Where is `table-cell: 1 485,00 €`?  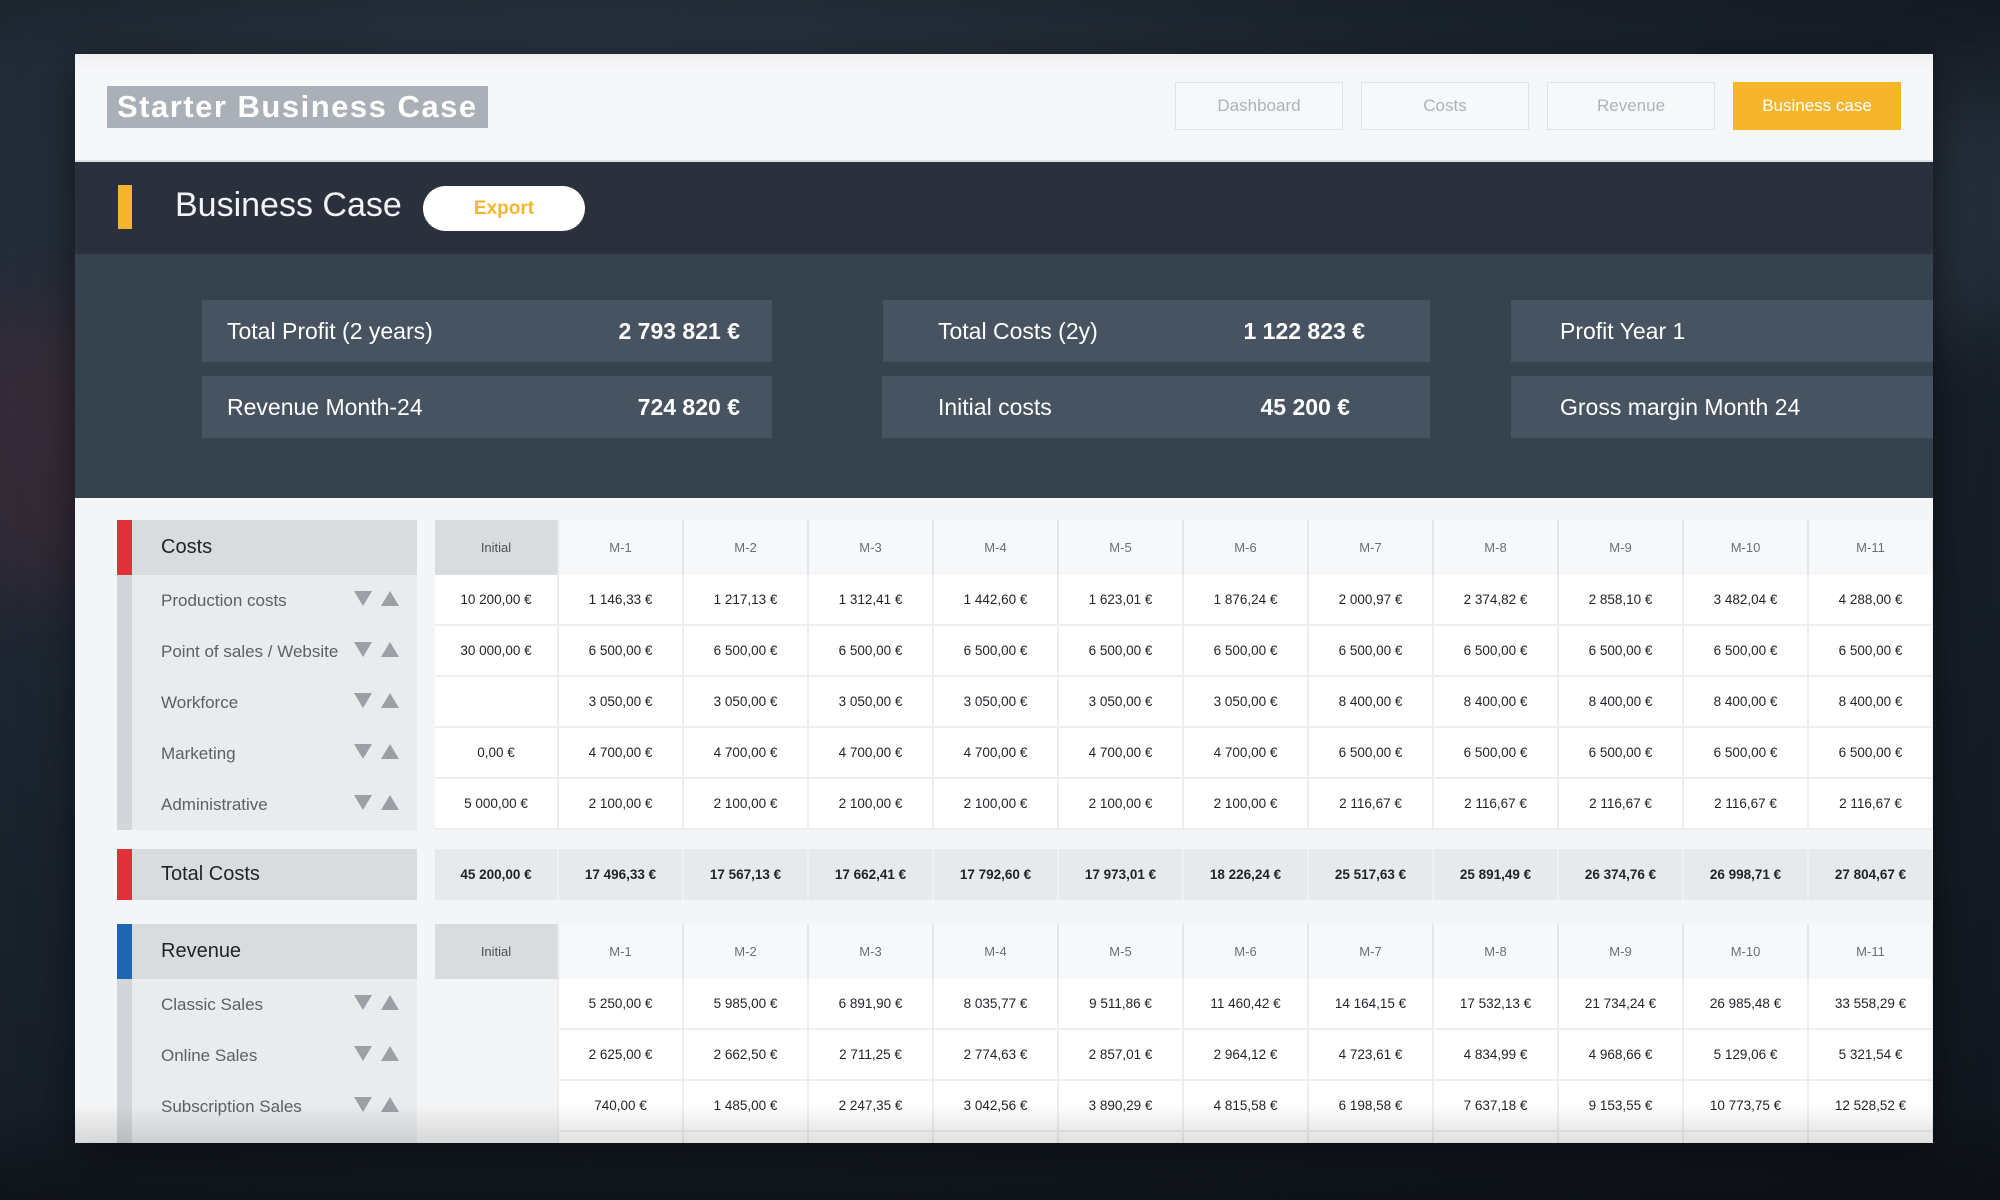 table-cell: 1 485,00 € is located at coordinates (746, 1106).